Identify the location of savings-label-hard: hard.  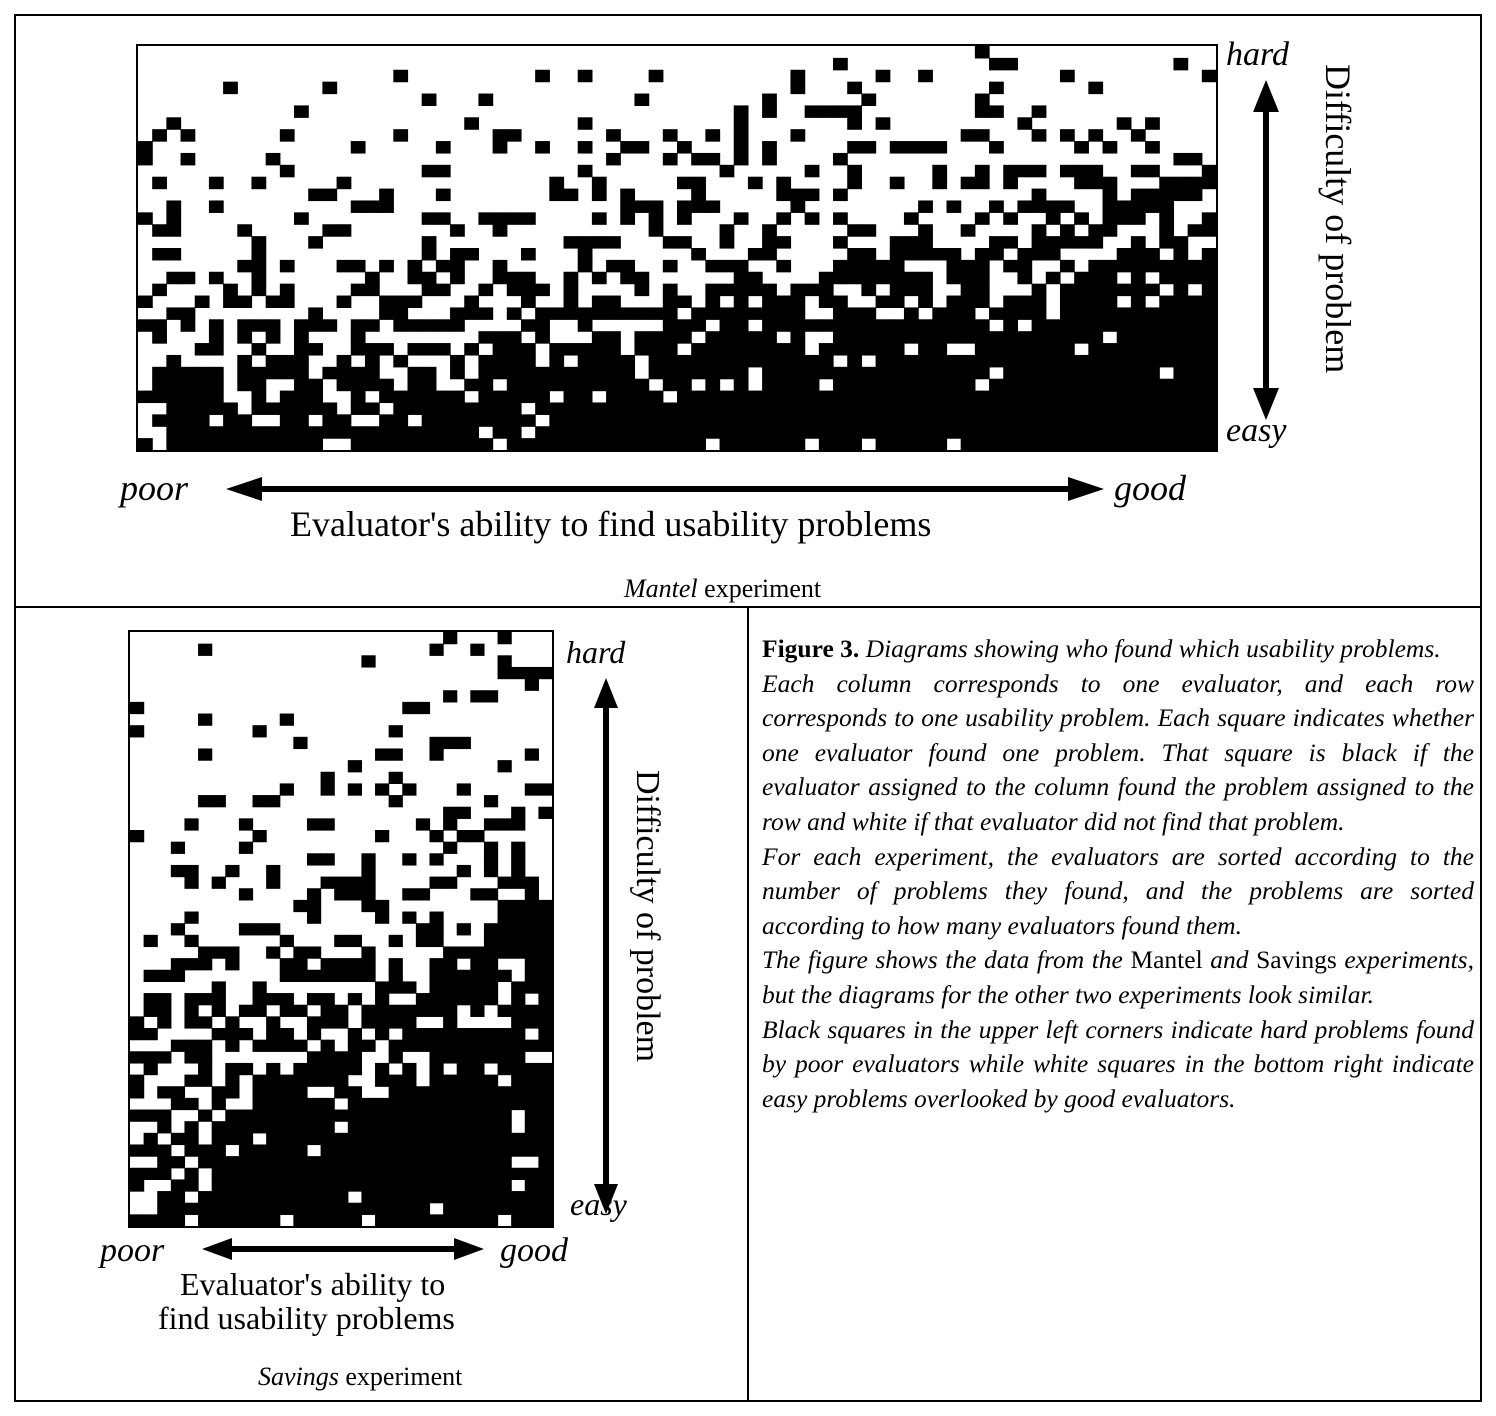
(596, 652).